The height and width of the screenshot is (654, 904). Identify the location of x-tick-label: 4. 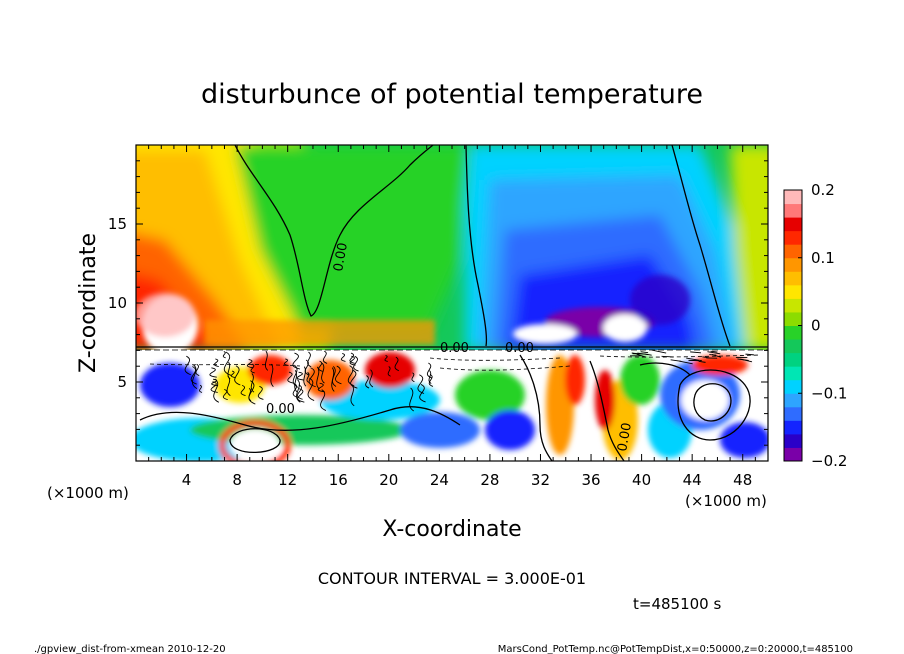
(187, 480).